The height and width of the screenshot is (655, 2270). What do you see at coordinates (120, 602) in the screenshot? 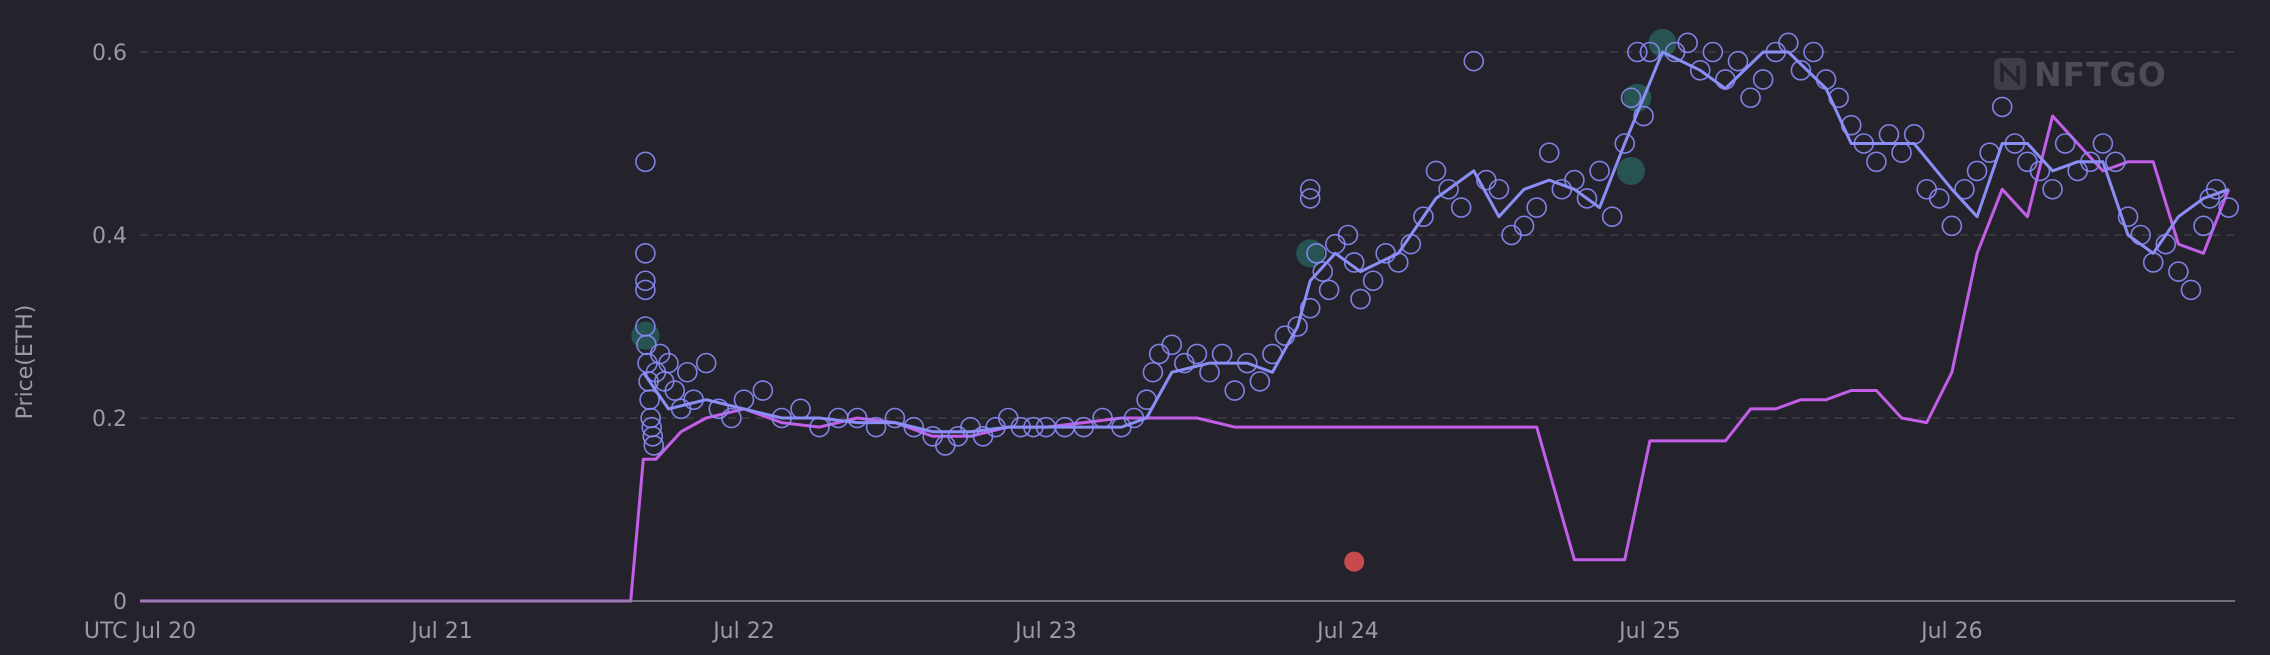
I see `y-tick-label: 0` at bounding box center [120, 602].